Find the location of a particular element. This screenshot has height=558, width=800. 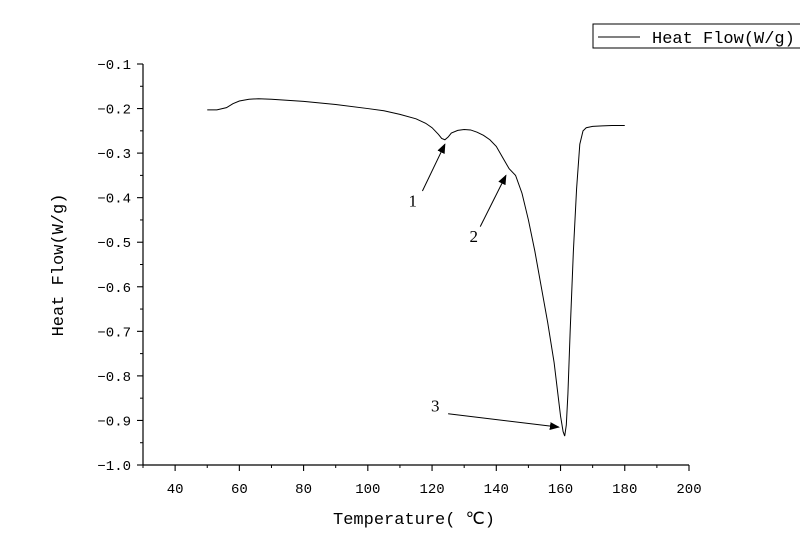

x-ticks: 40 60 80 100 120 140 160 180 200 is located at coordinates (422, 481).